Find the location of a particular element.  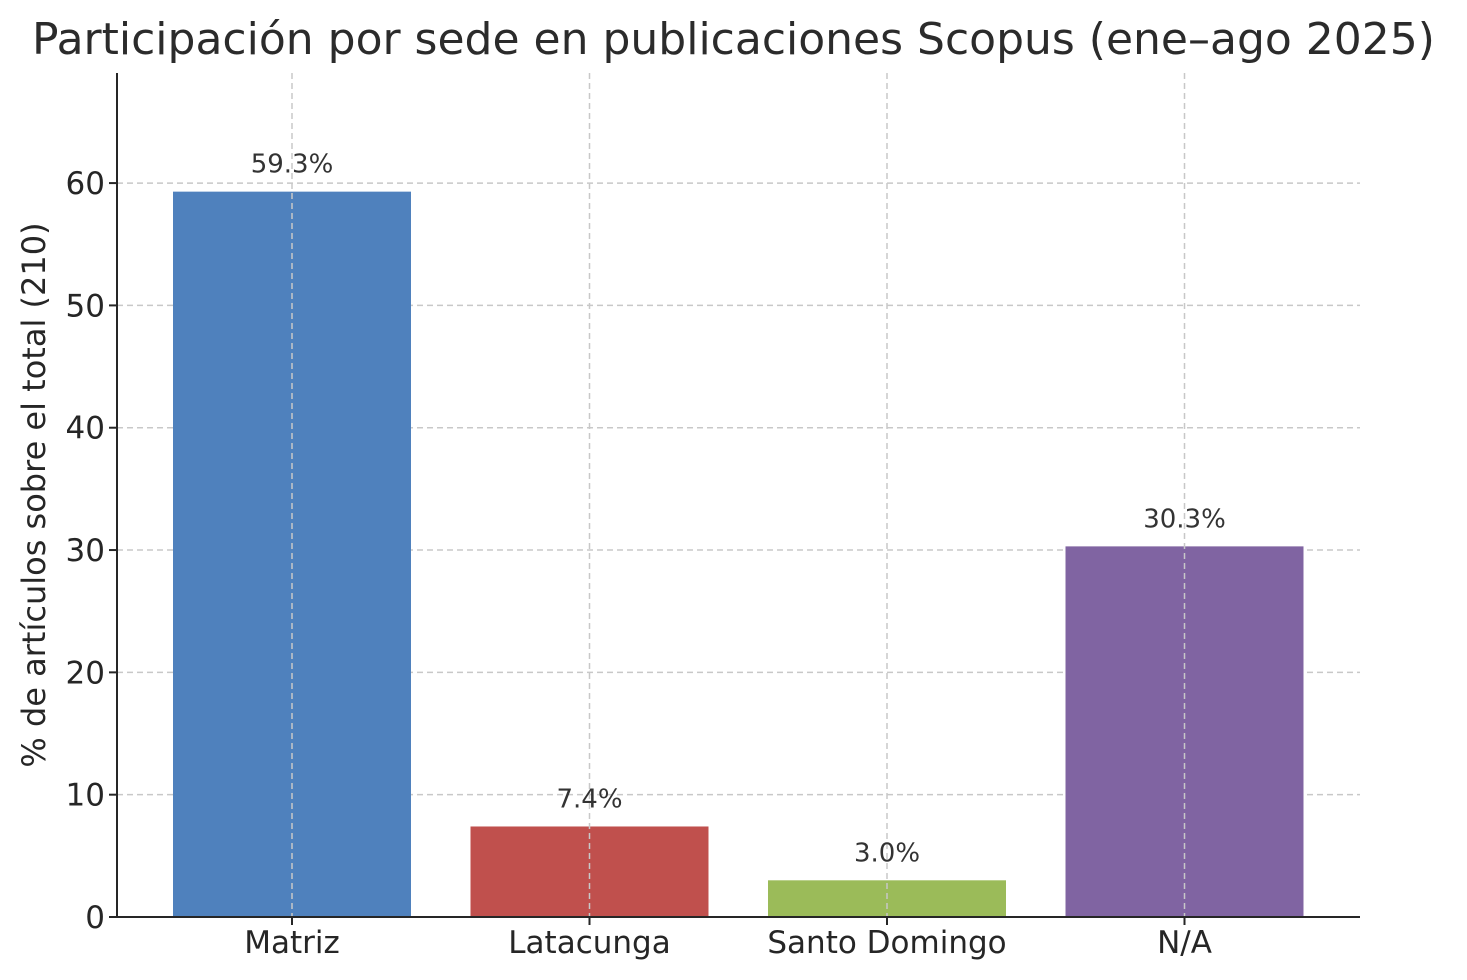

y-tick-label: 30 is located at coordinates (85, 551).